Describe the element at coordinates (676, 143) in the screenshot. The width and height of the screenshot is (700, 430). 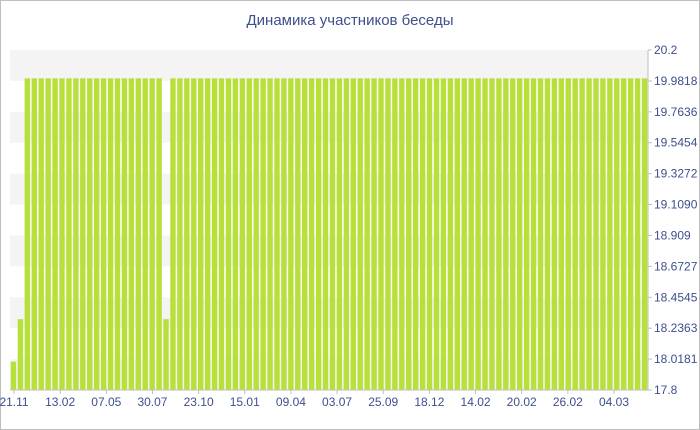
I see `y-tick-label: 19.5454` at that location.